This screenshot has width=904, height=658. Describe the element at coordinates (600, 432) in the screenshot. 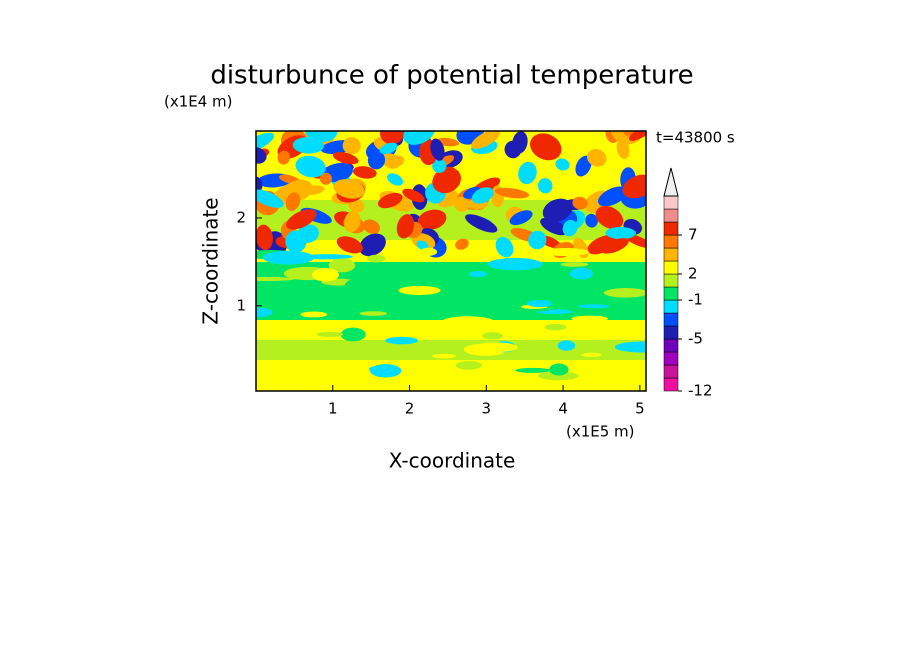

I see `x-unit: (x1E5 m)` at that location.